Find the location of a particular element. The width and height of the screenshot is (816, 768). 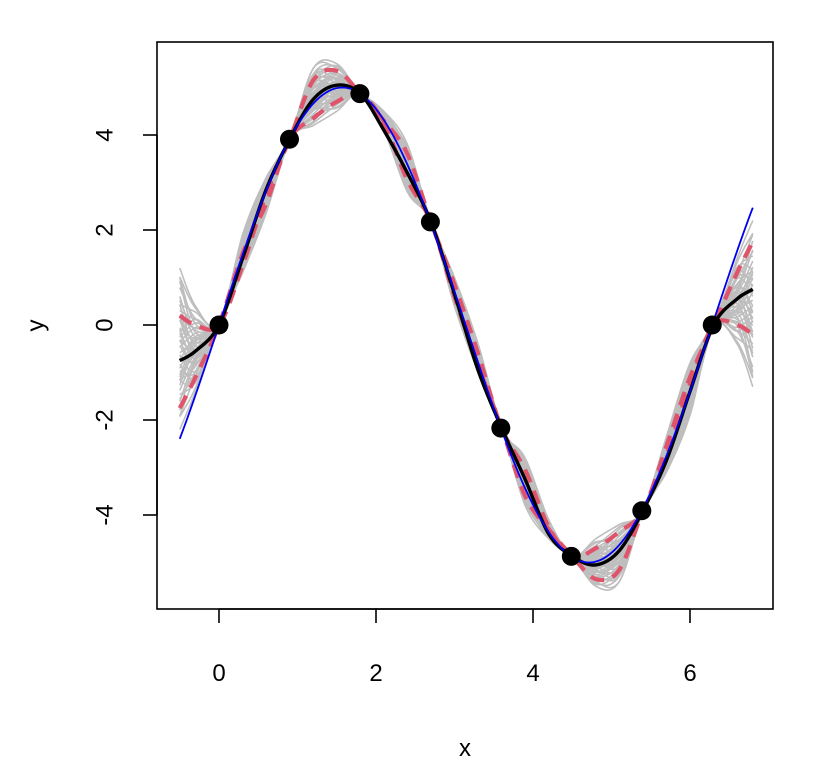

y-tick-label: 2 is located at coordinates (105, 229).